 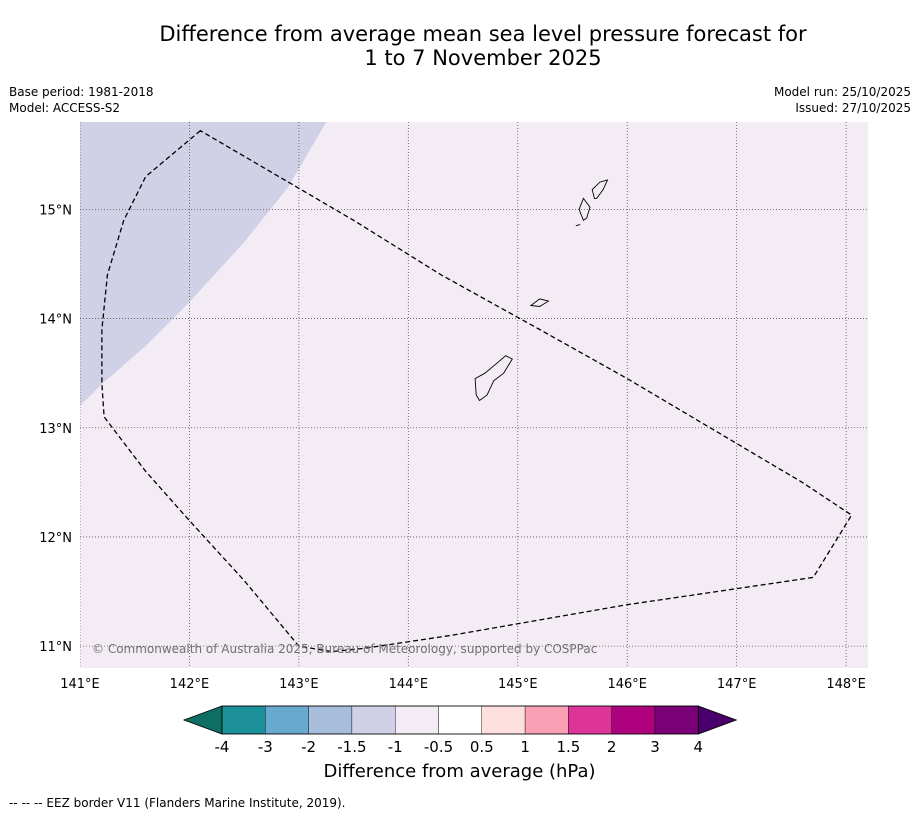 I want to click on island-outline-guam, so click(x=493, y=378).